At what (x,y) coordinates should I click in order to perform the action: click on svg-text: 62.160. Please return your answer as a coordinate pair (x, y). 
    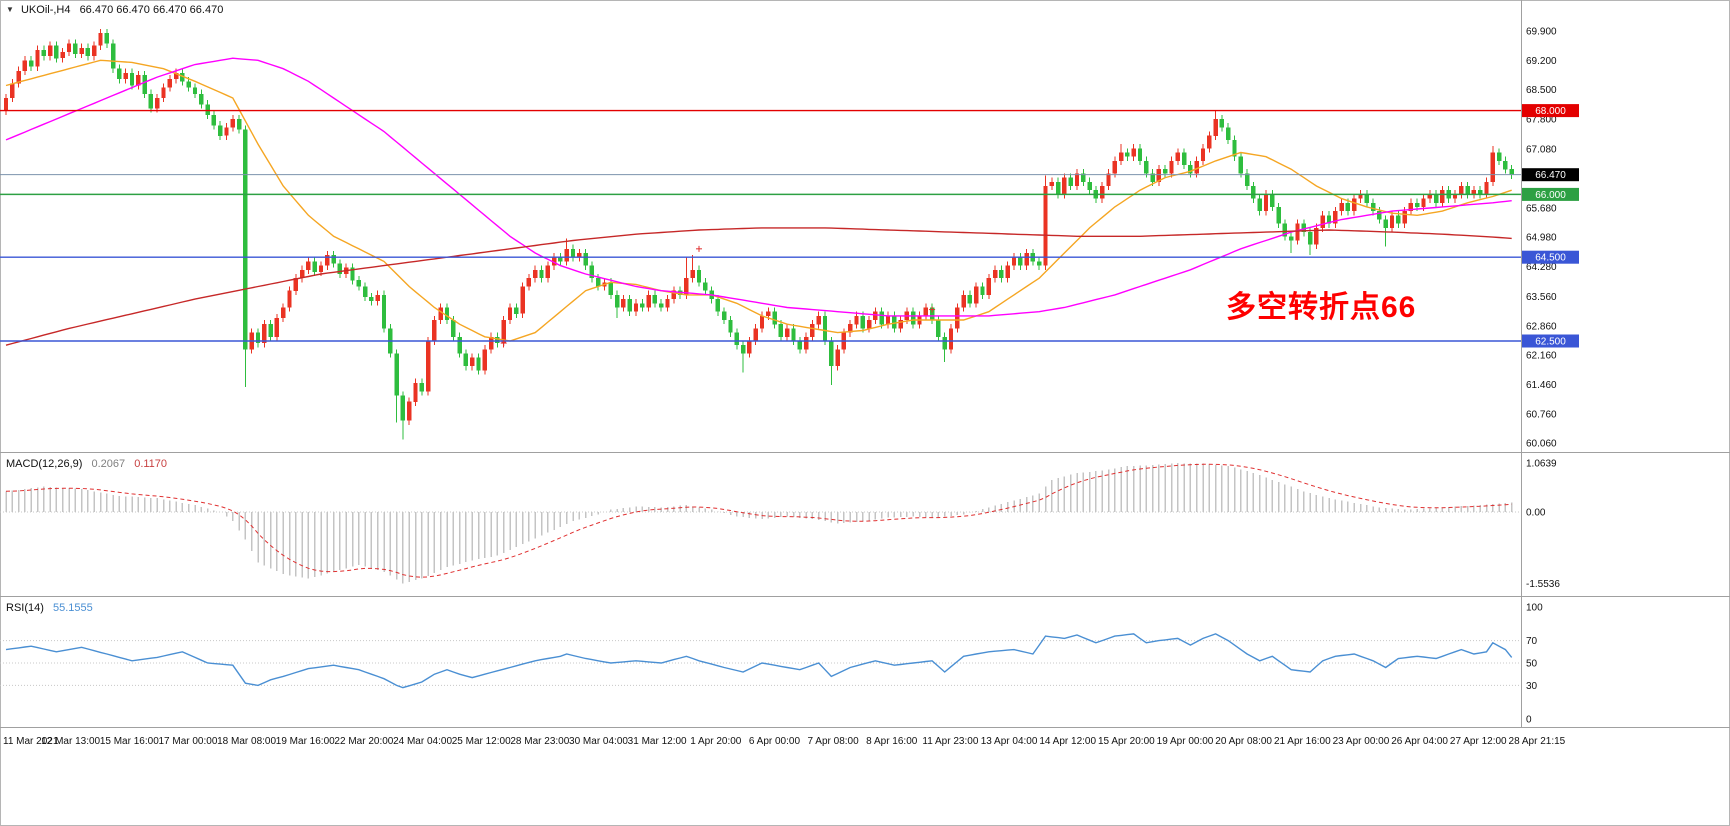
    Looking at the image, I should click on (1541, 356).